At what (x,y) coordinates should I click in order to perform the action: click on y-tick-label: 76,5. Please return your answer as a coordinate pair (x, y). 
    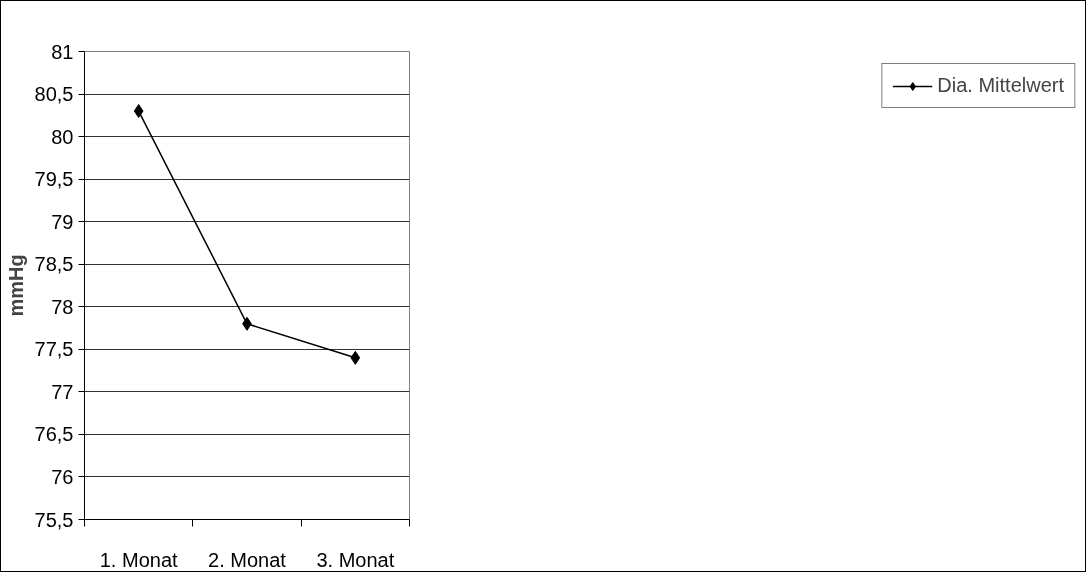
    Looking at the image, I should click on (54, 434).